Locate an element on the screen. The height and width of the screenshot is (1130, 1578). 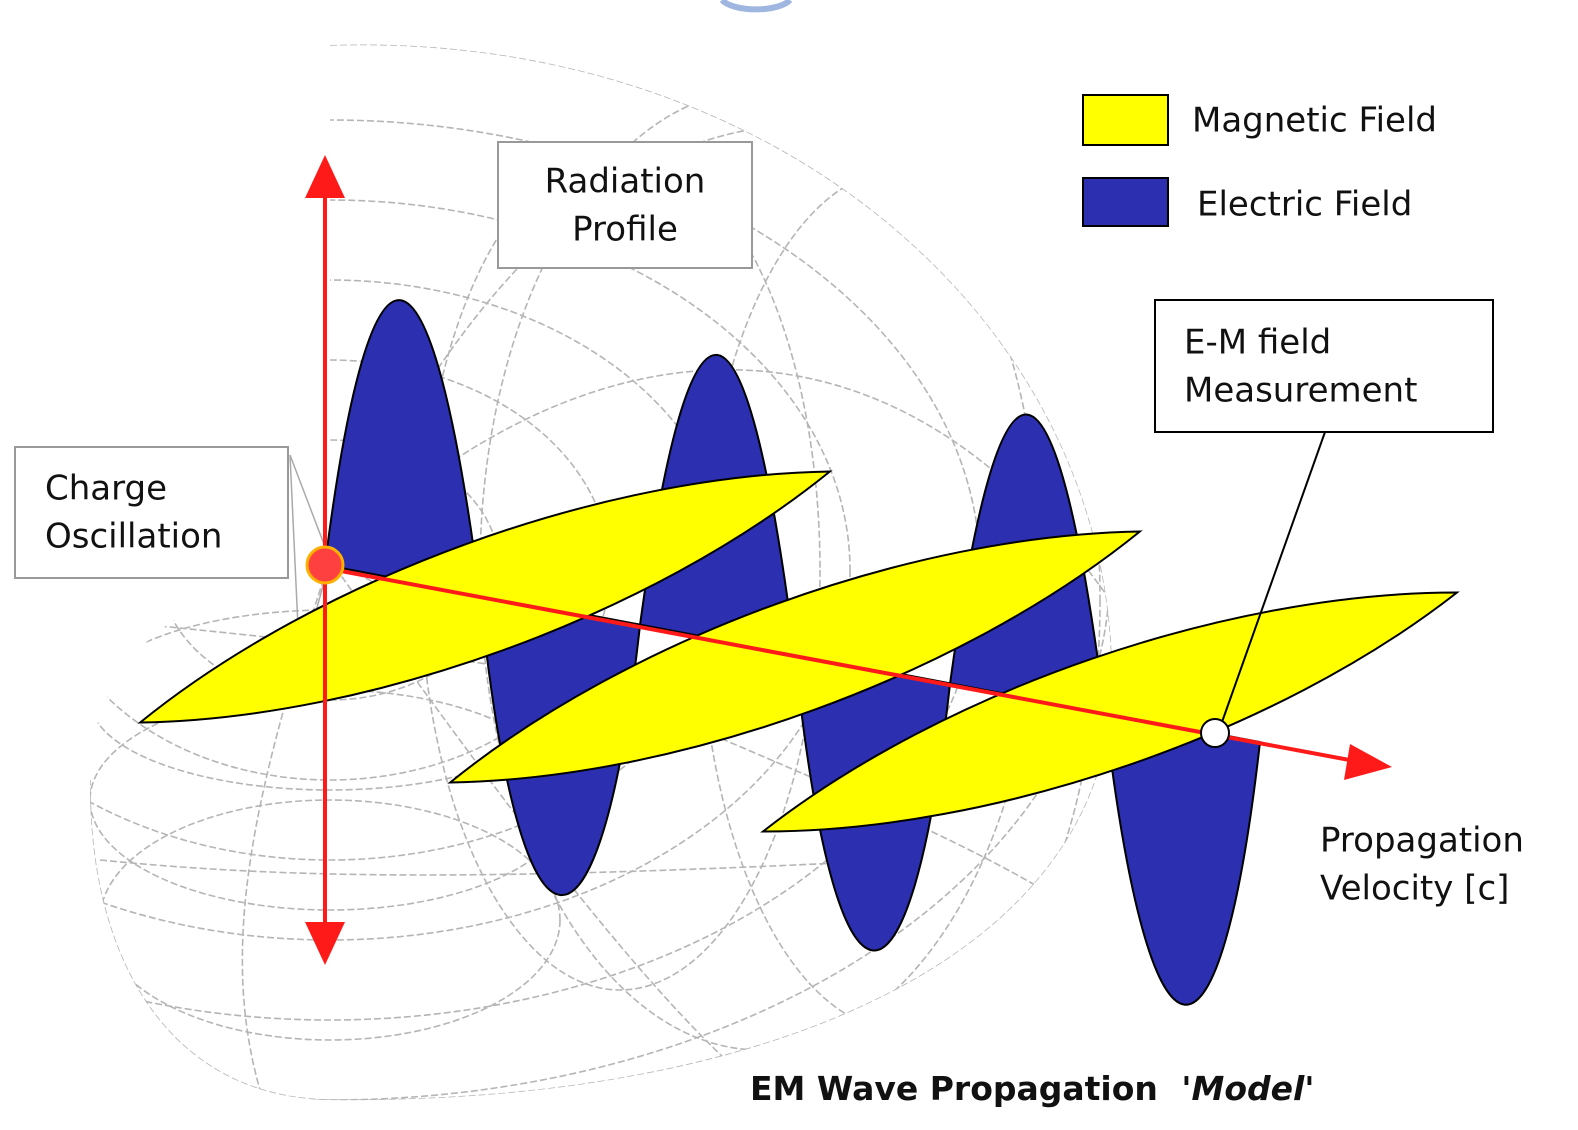
caption-emphasis: 'Model' is located at coordinates (1247, 1088).